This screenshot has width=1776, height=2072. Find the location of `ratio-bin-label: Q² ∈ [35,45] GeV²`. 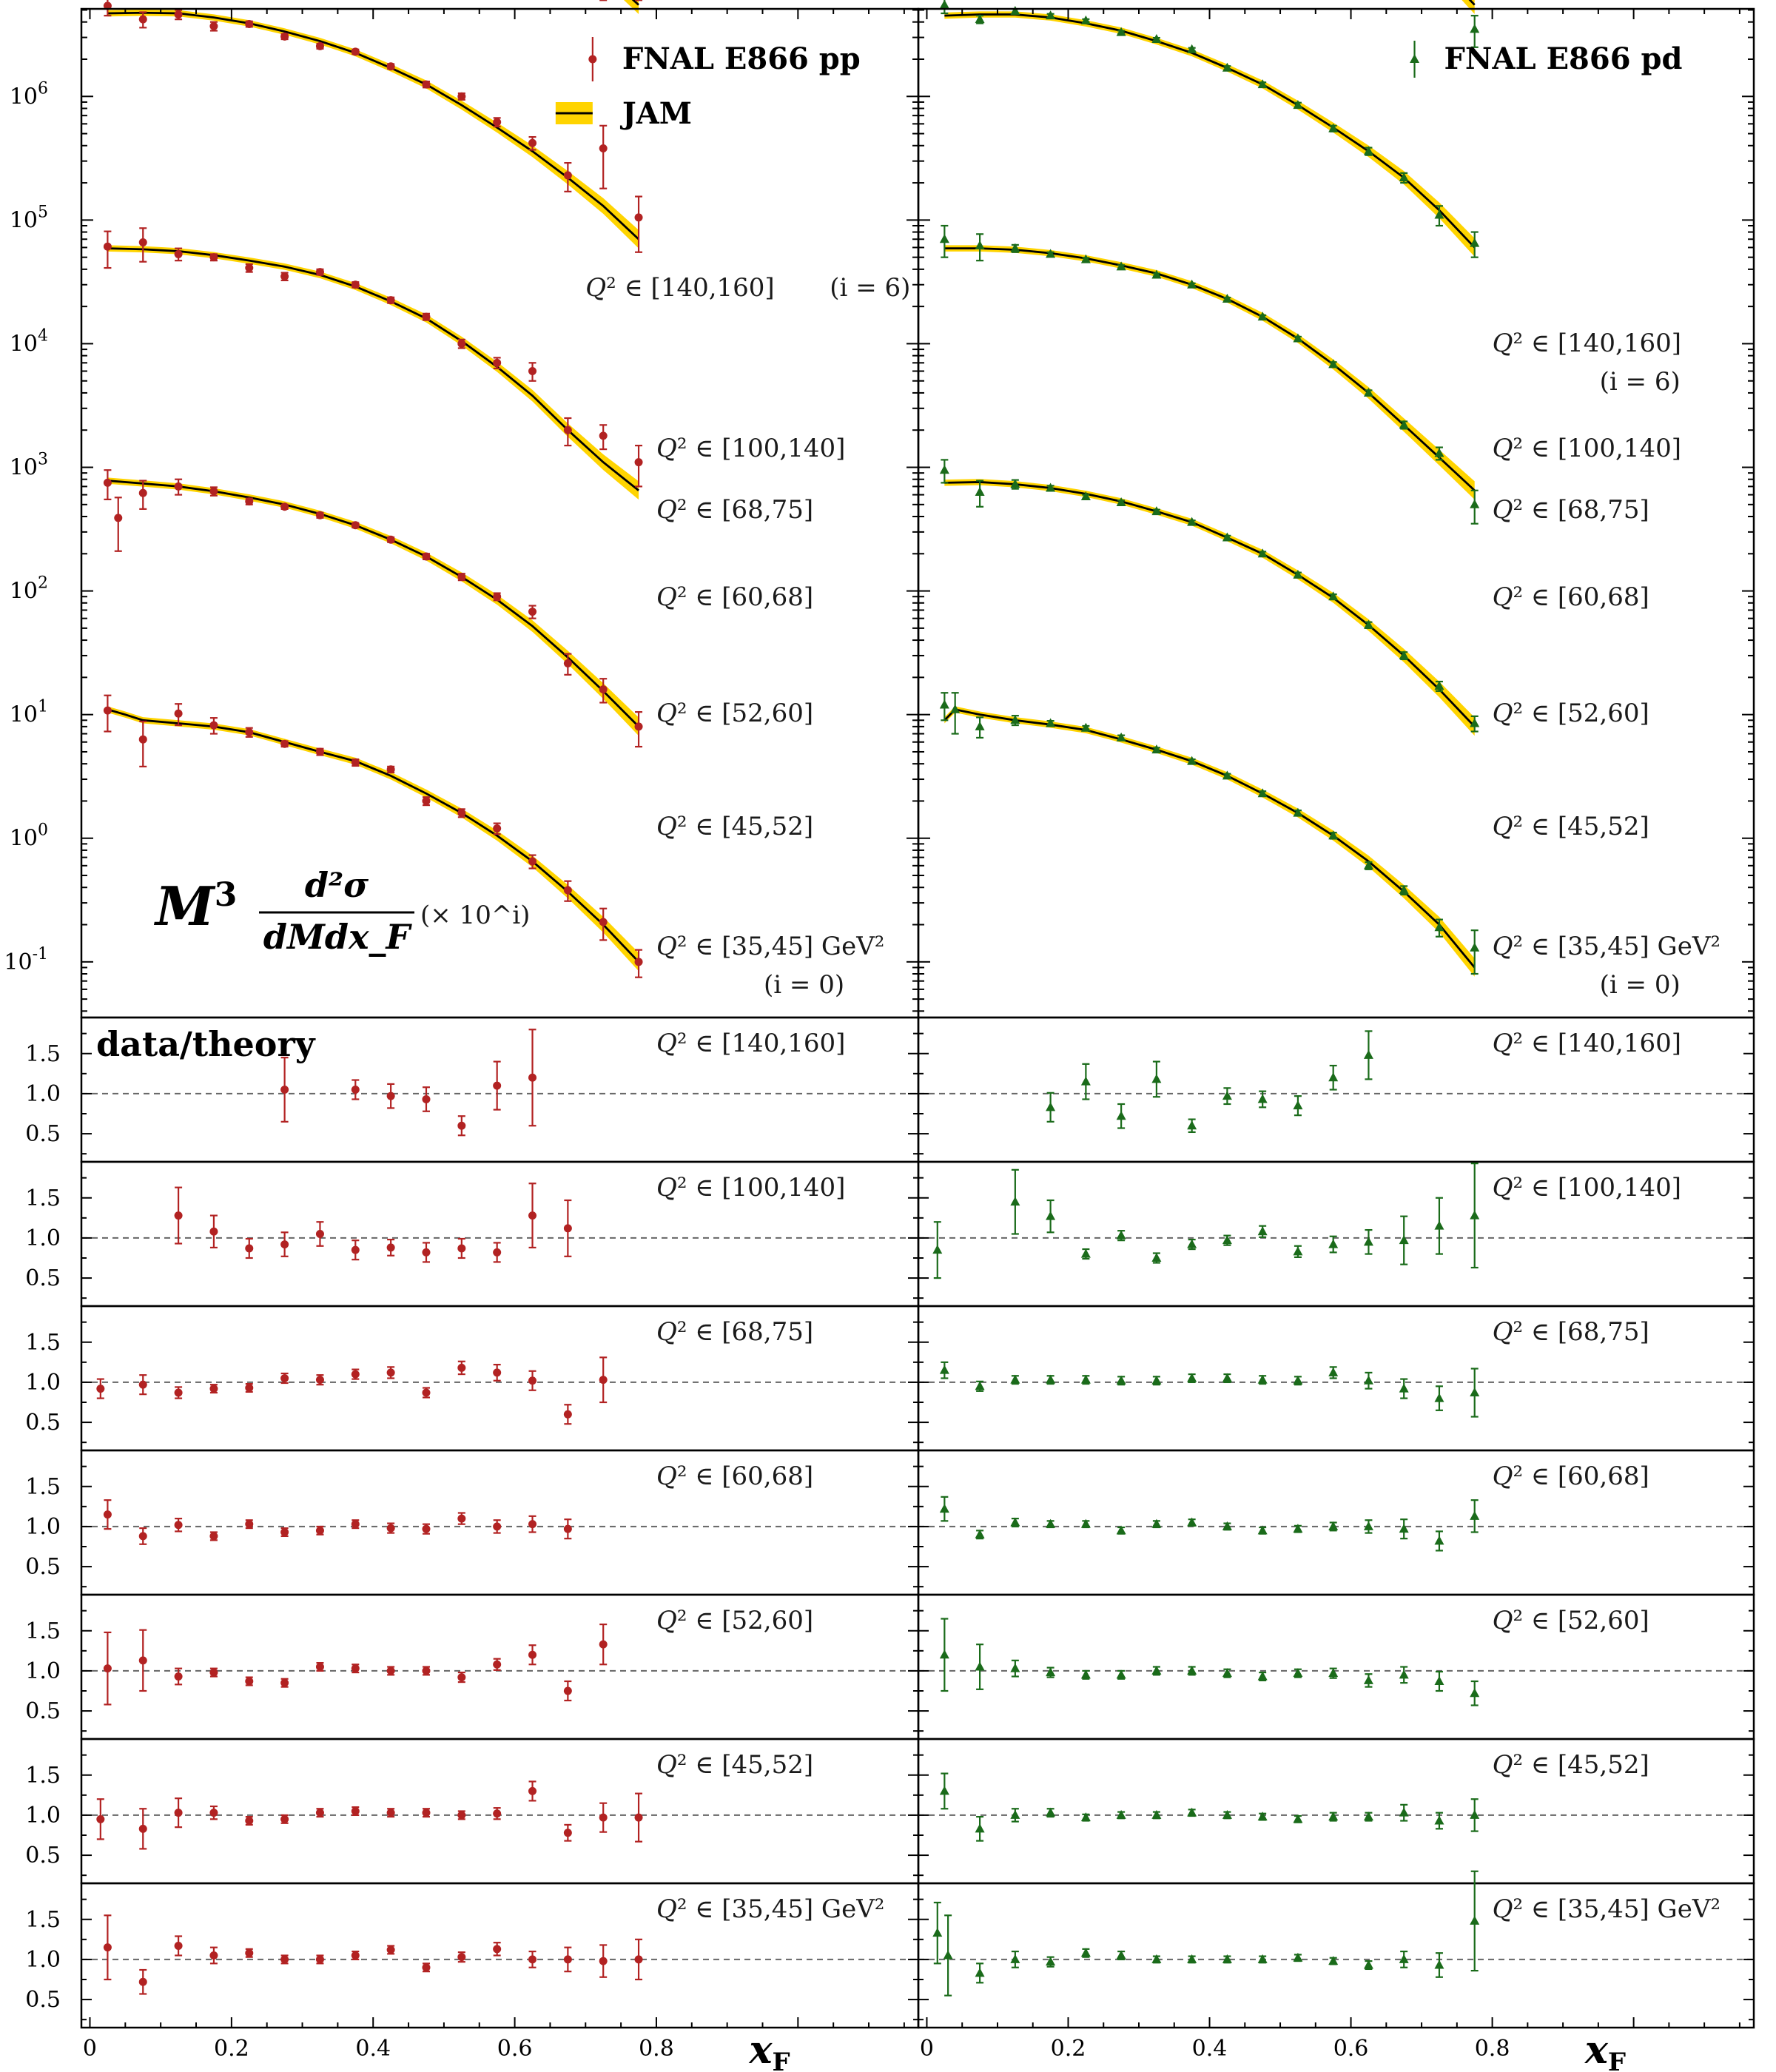

ratio-bin-label: Q² ∈ [35,45] GeV² is located at coordinates (770, 1909).